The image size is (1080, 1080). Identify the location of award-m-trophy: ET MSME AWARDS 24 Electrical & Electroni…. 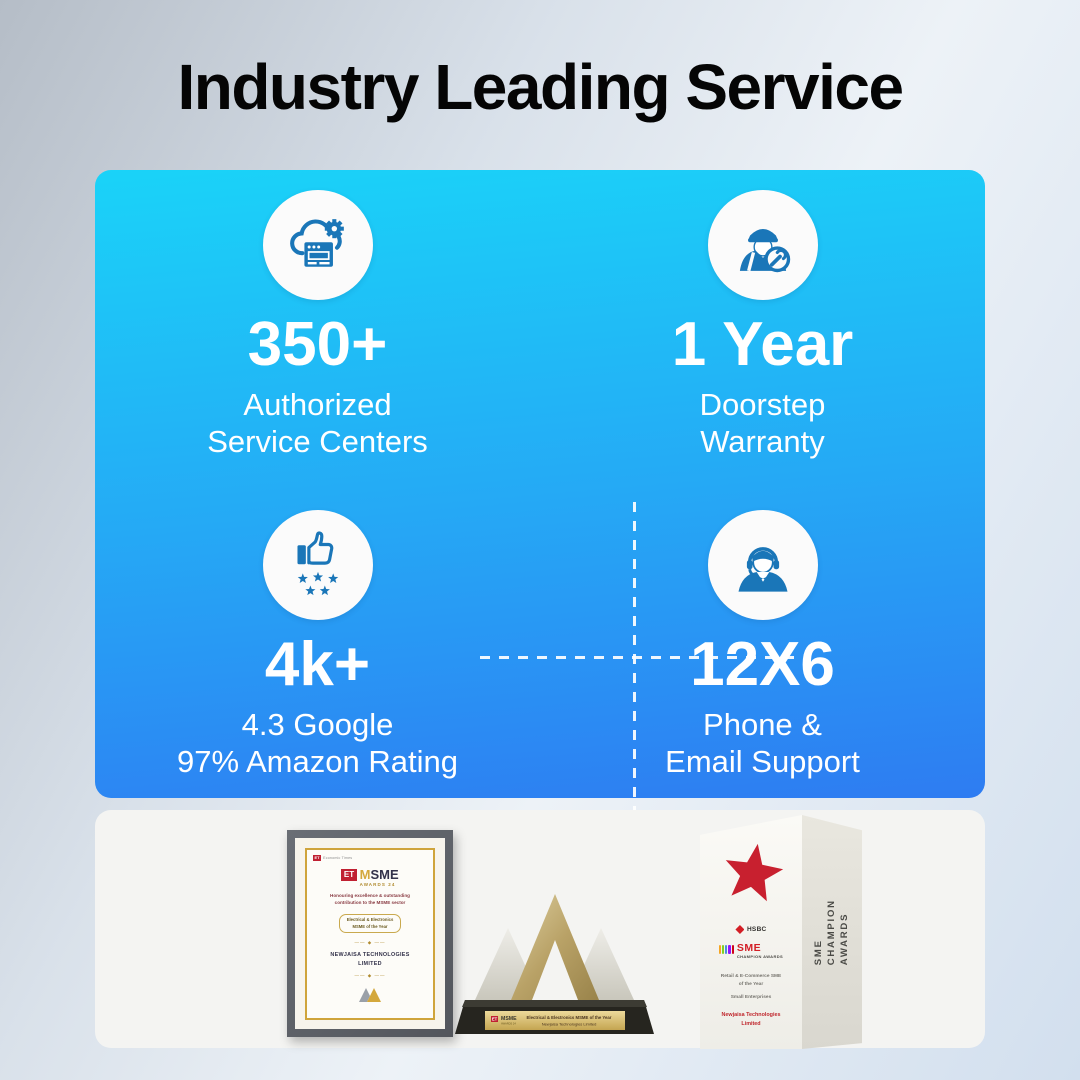
(554, 964).